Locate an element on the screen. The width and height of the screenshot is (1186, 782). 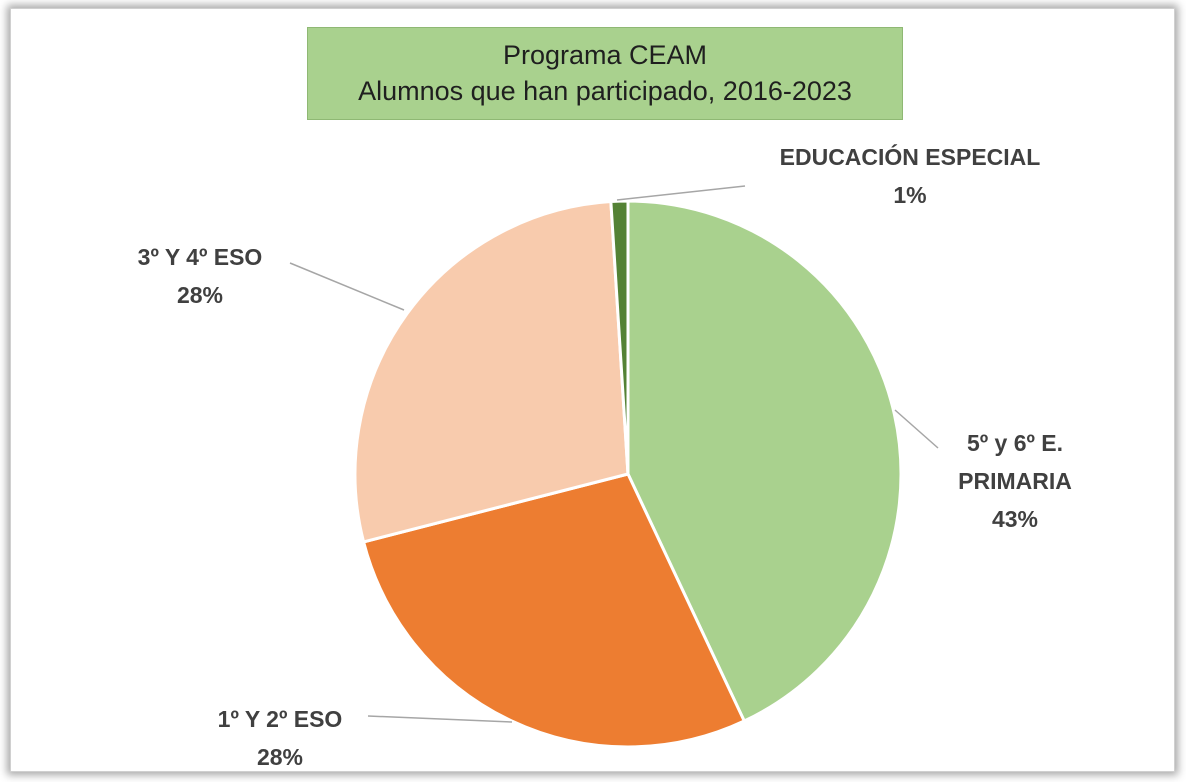
chart-title: Programa CEAM is located at coordinates (605, 55).